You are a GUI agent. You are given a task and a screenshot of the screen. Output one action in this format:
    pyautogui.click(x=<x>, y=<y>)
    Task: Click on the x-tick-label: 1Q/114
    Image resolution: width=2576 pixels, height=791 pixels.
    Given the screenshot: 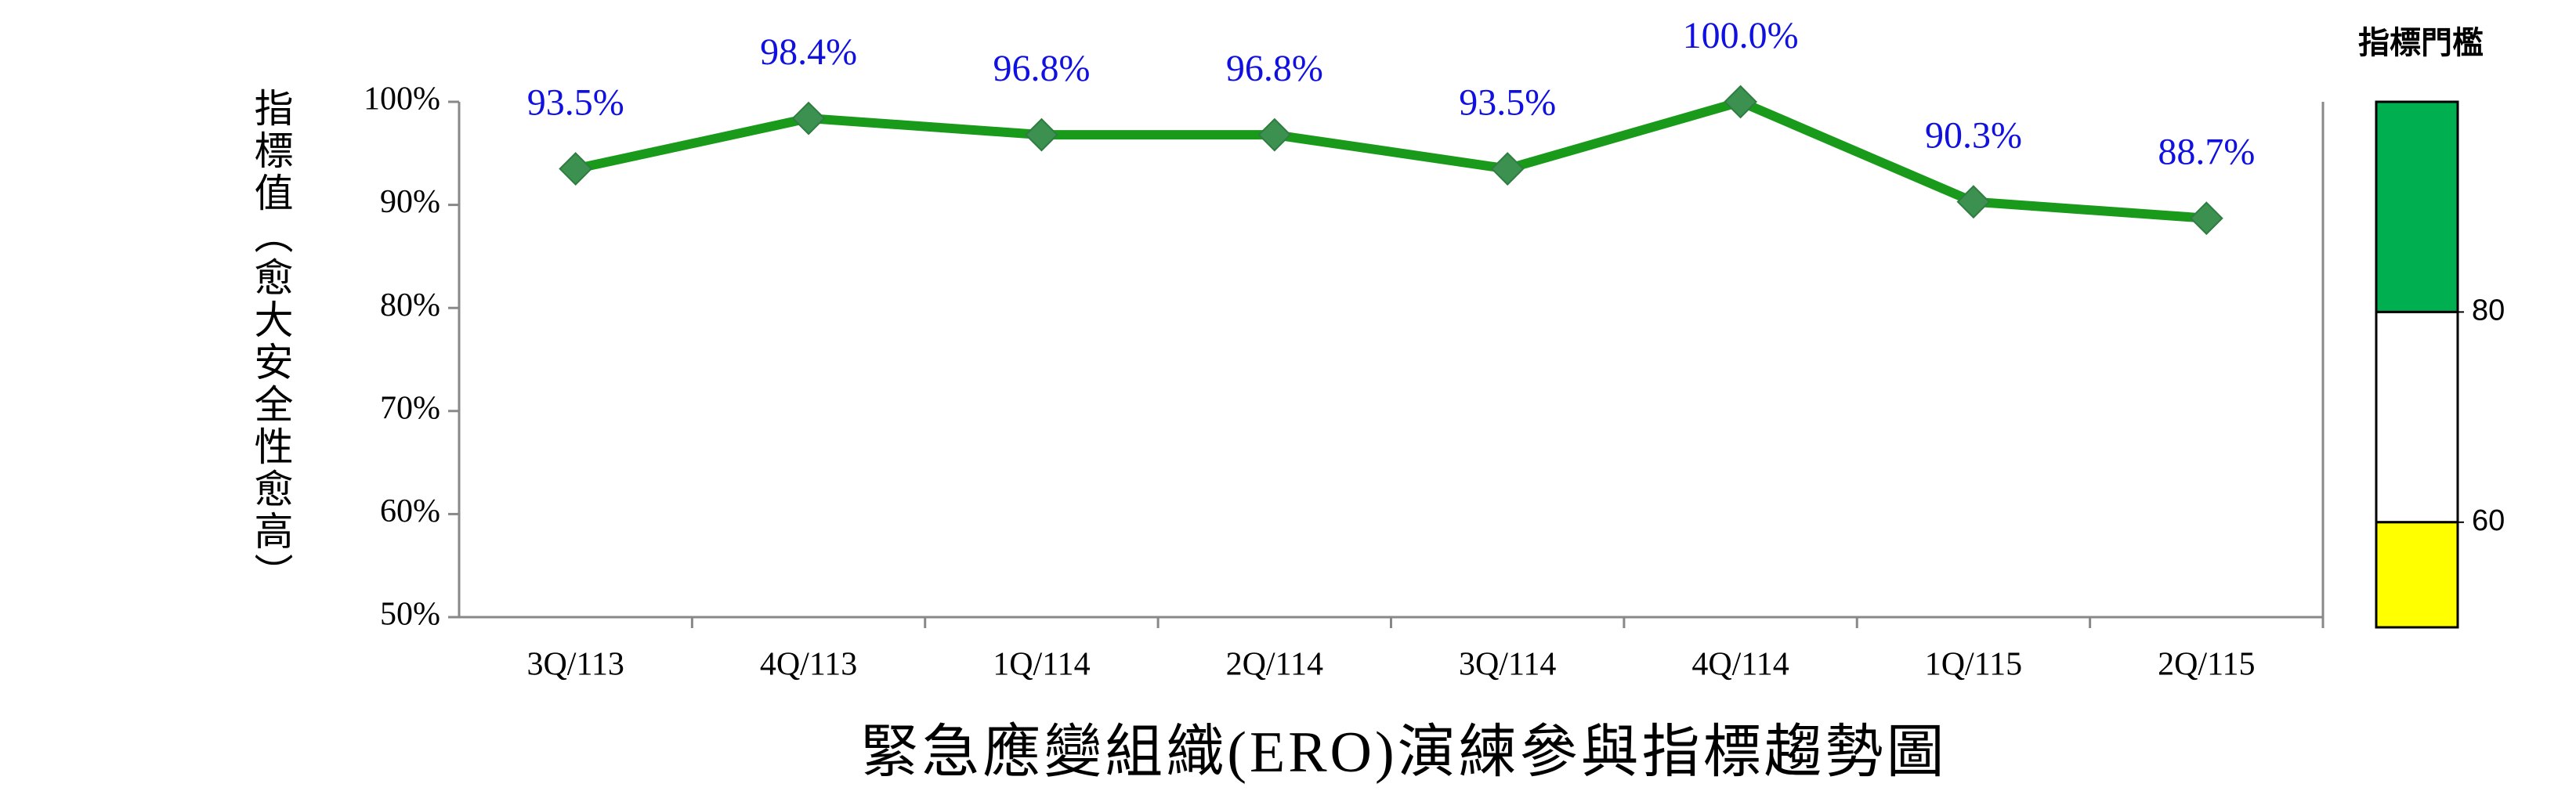 What is the action you would take?
    pyautogui.click(x=1042, y=665)
    